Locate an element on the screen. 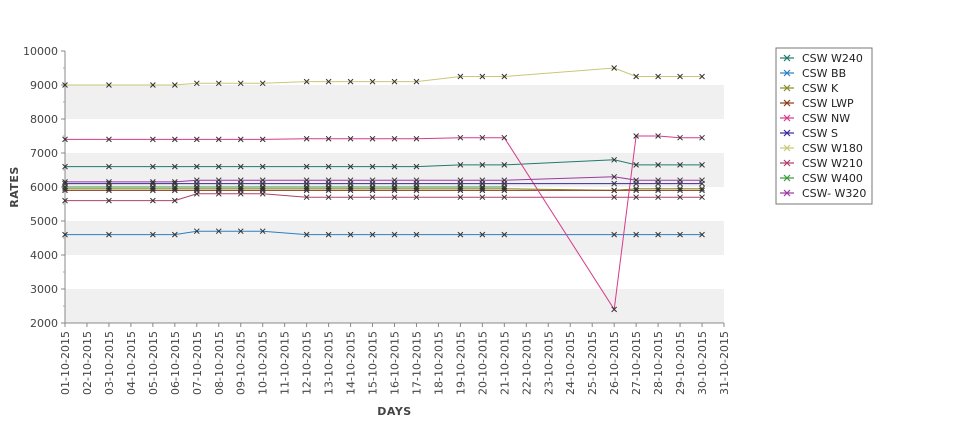 The image size is (975, 429). x-tick-label: 14-10-2015 is located at coordinates (351, 363).